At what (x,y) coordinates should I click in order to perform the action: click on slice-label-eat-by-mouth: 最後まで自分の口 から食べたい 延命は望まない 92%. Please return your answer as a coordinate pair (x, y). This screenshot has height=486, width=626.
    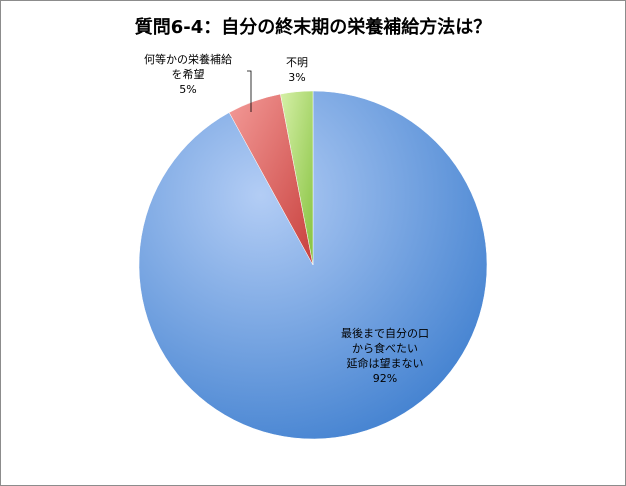
    Looking at the image, I should click on (385, 356).